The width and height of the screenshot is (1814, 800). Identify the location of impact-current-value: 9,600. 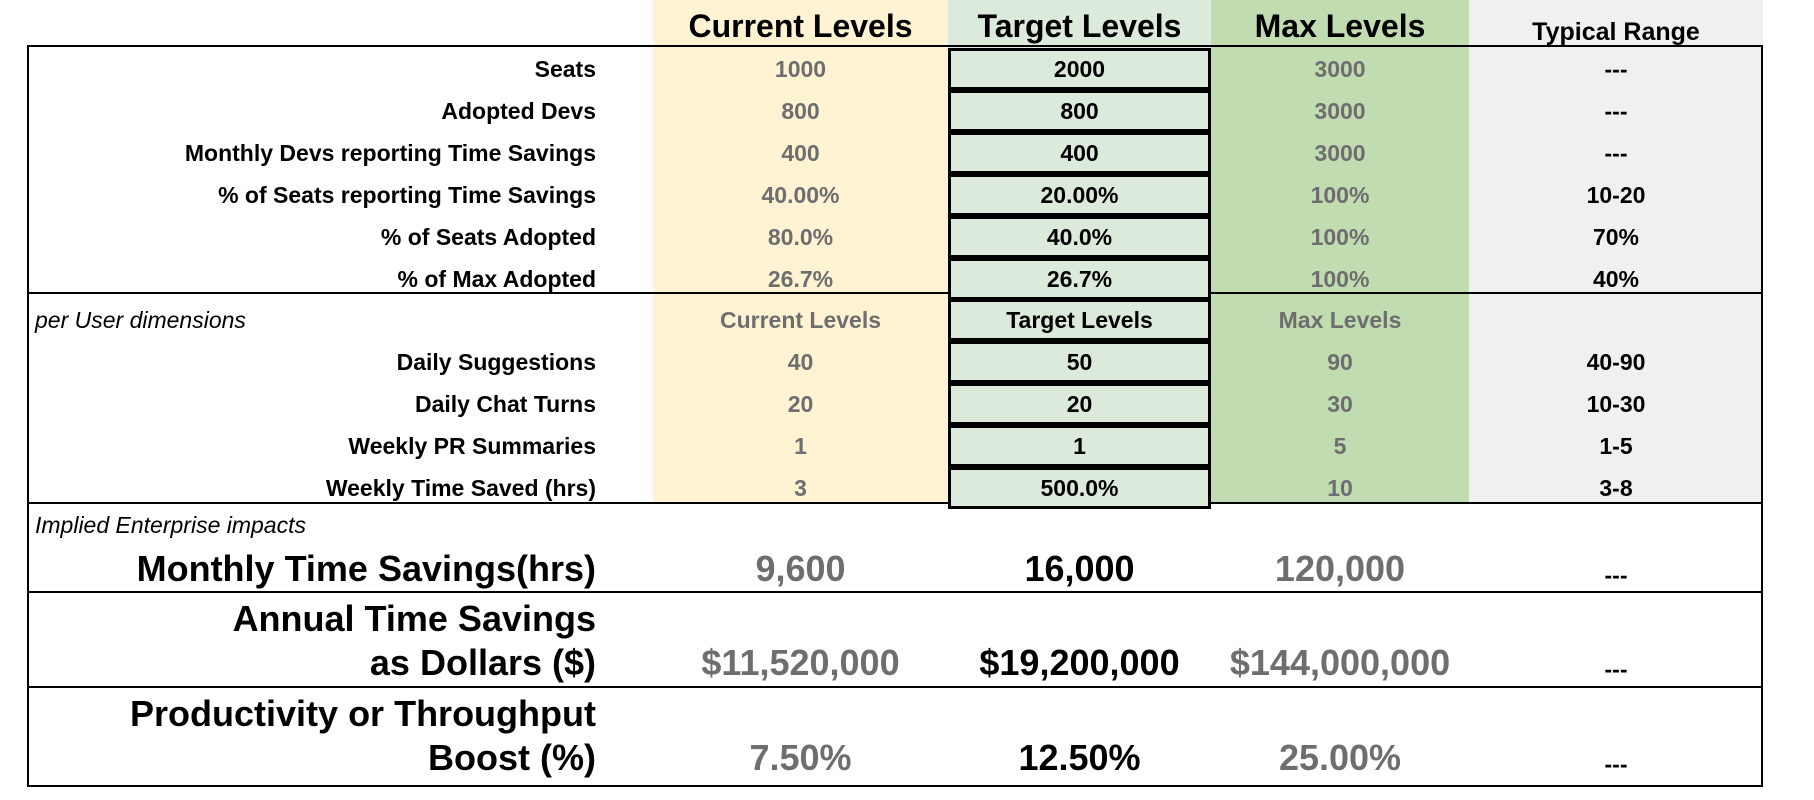
(800, 568).